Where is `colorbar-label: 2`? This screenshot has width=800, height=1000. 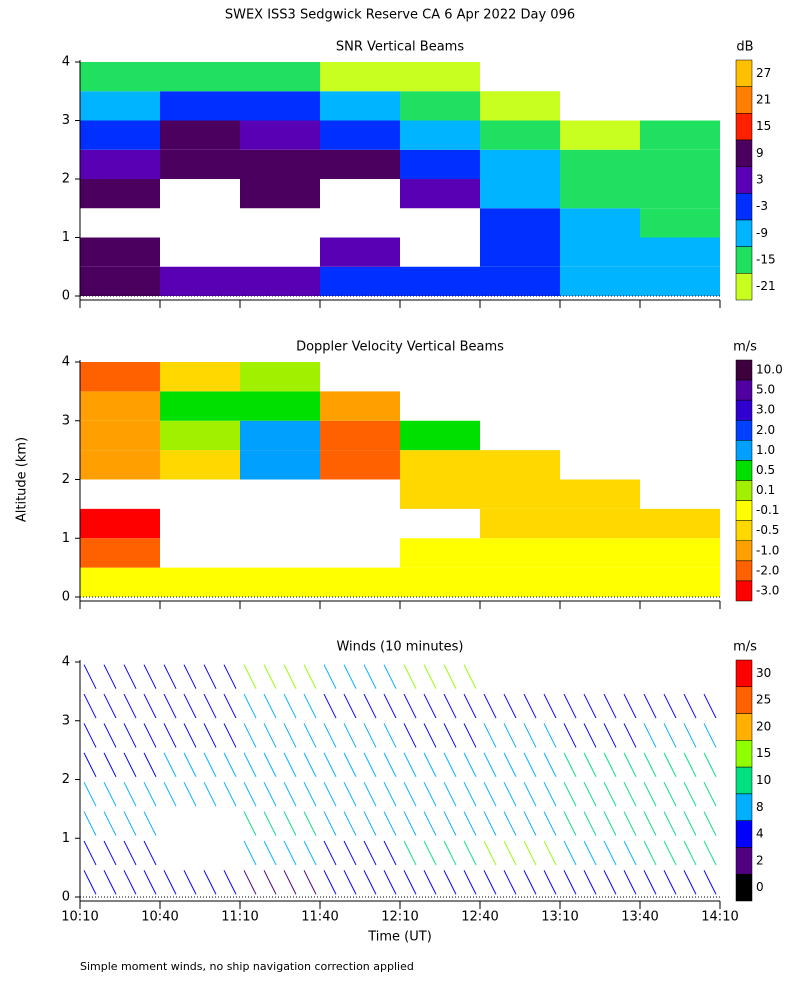
colorbar-label: 2 is located at coordinates (760, 860).